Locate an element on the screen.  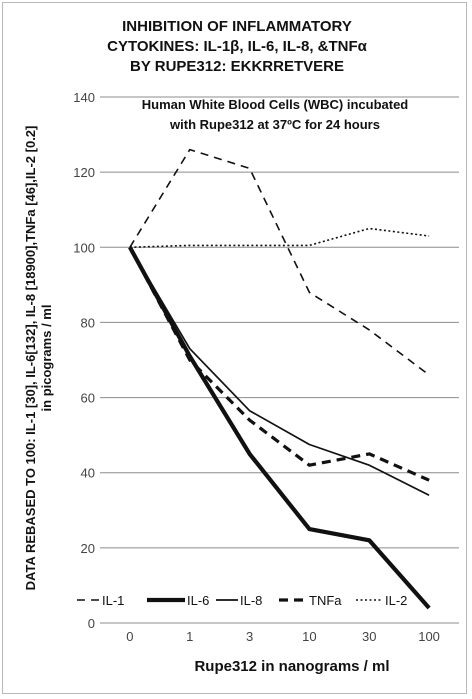
y-tick-label: 100 is located at coordinates (84, 247).